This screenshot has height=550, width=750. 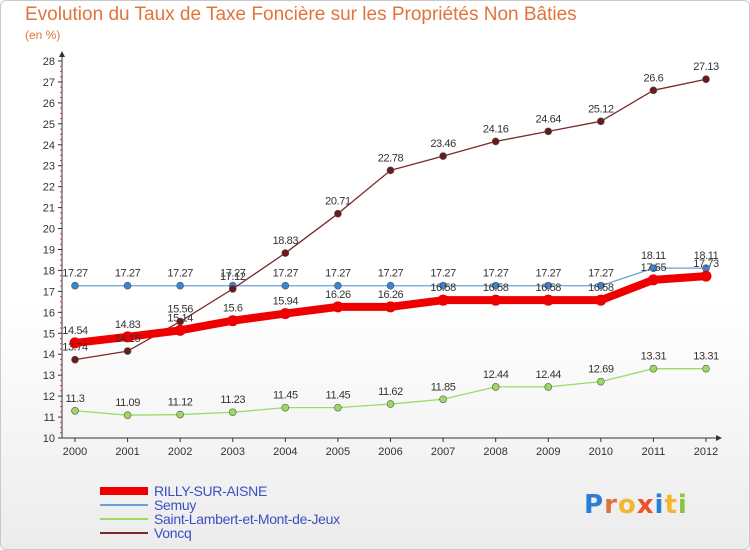 What do you see at coordinates (49, 292) in the screenshot?
I see `y-tick-label: 17` at bounding box center [49, 292].